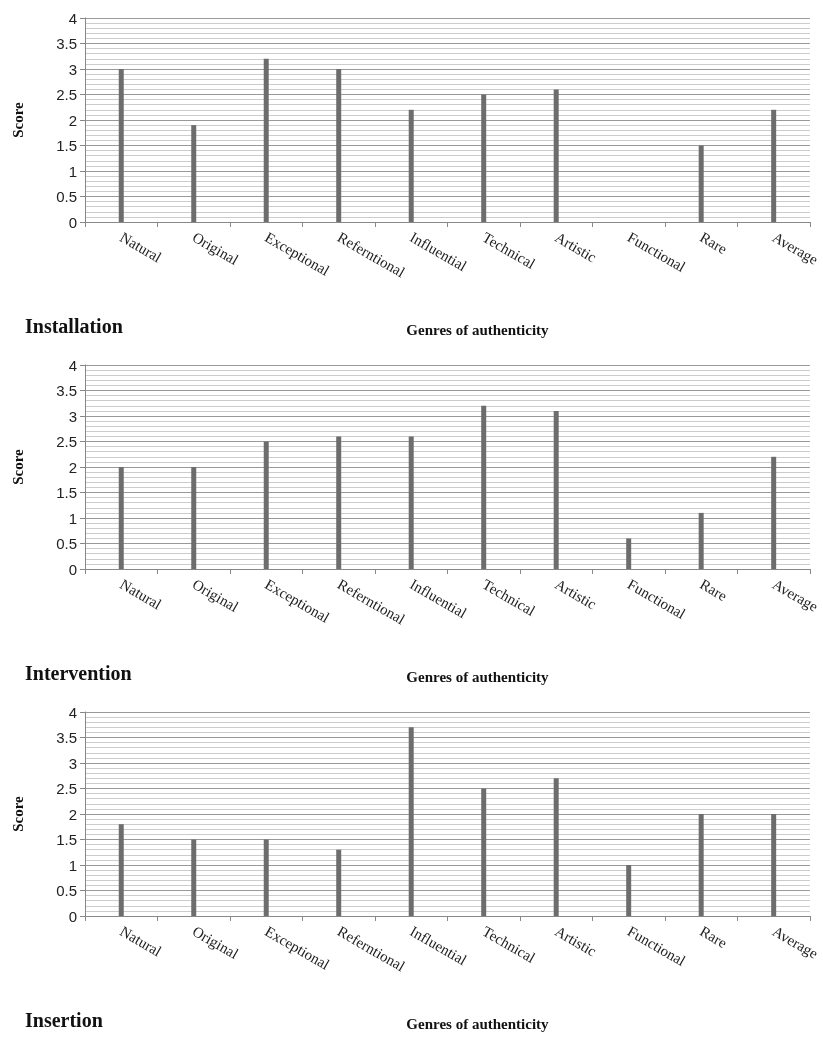 This screenshot has height=1042, width=823. I want to click on text: Installation, so click(74, 326).